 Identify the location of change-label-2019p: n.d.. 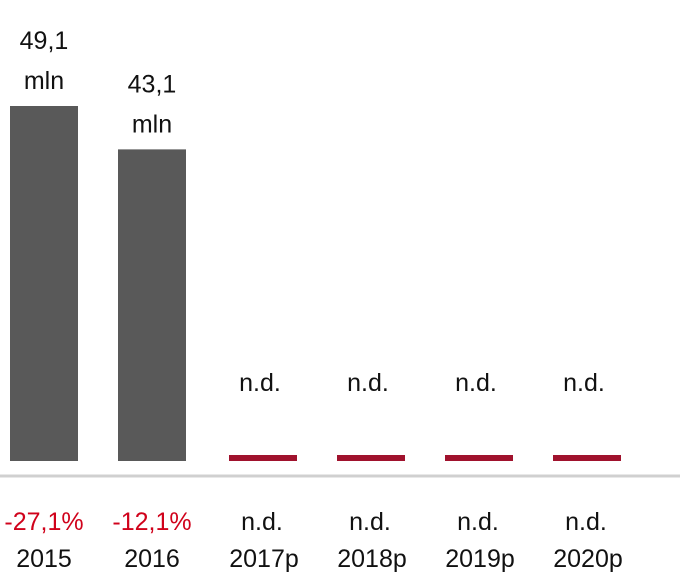
(478, 522).